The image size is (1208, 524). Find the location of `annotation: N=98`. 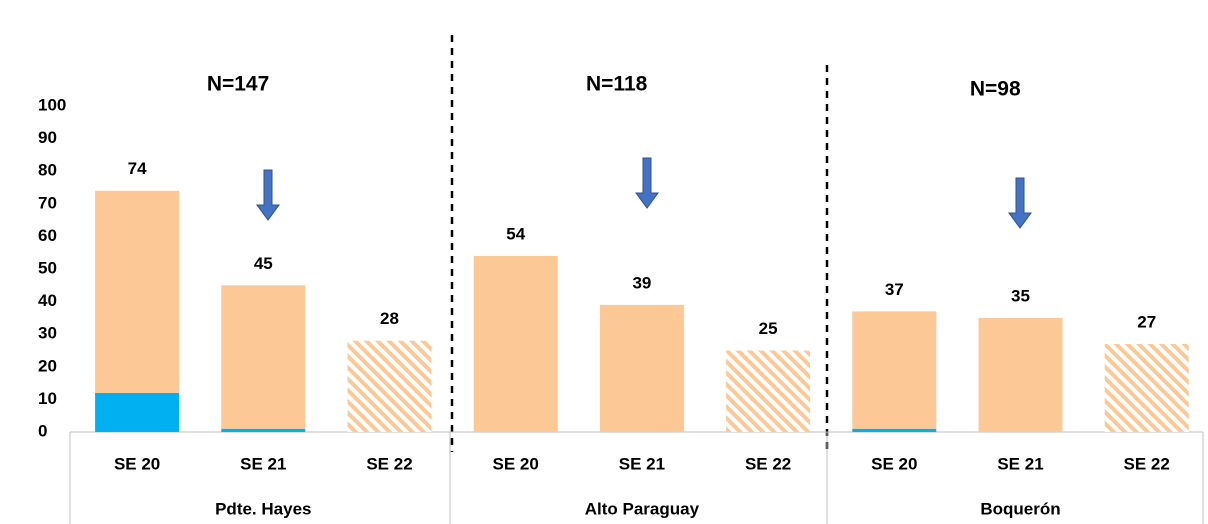

annotation: N=98 is located at coordinates (995, 89).